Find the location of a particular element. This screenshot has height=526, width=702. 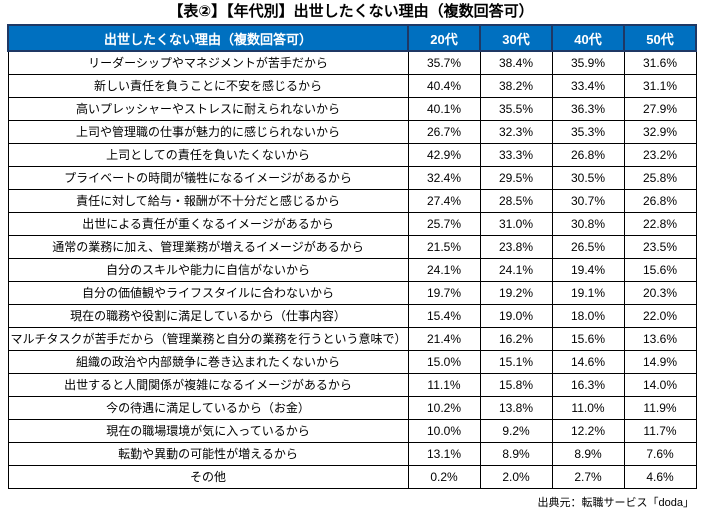

reason-cell: 自分の価値観やライフスタイルに合わないから is located at coordinates (208, 292).